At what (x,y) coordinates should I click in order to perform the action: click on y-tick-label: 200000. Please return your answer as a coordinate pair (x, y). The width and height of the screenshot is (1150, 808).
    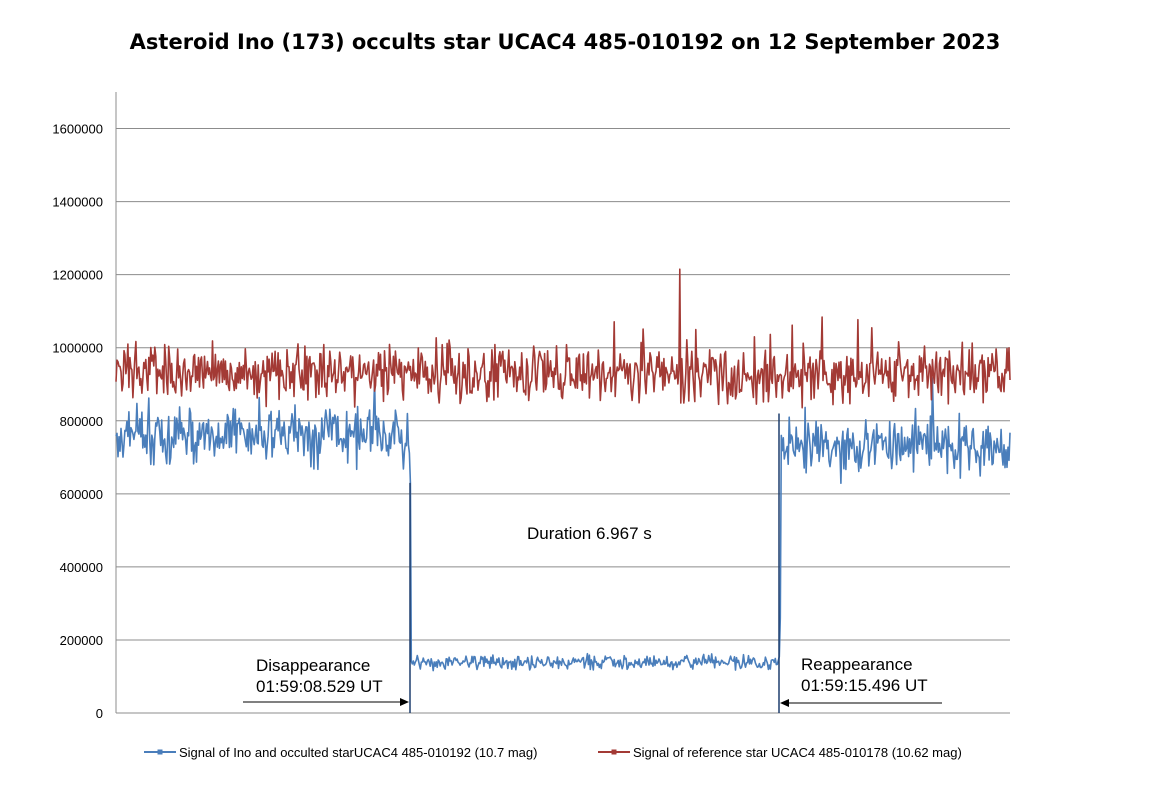
    Looking at the image, I should click on (81, 640).